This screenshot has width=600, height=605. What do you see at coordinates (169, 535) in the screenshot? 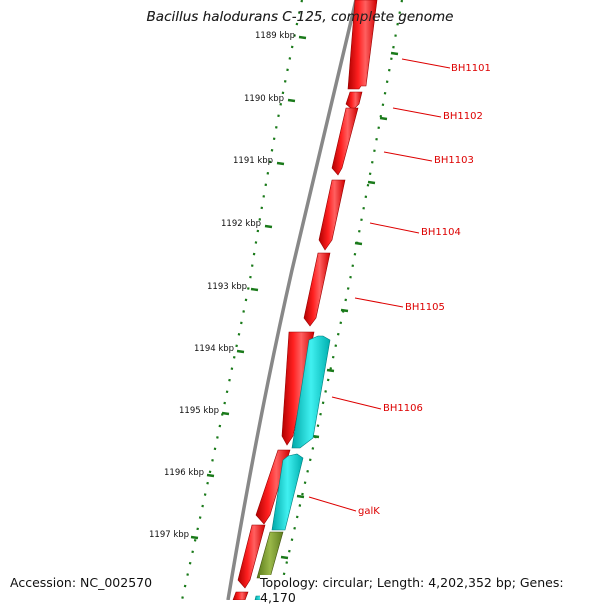
I see `kbp-label: 1197 kbp` at bounding box center [169, 535].